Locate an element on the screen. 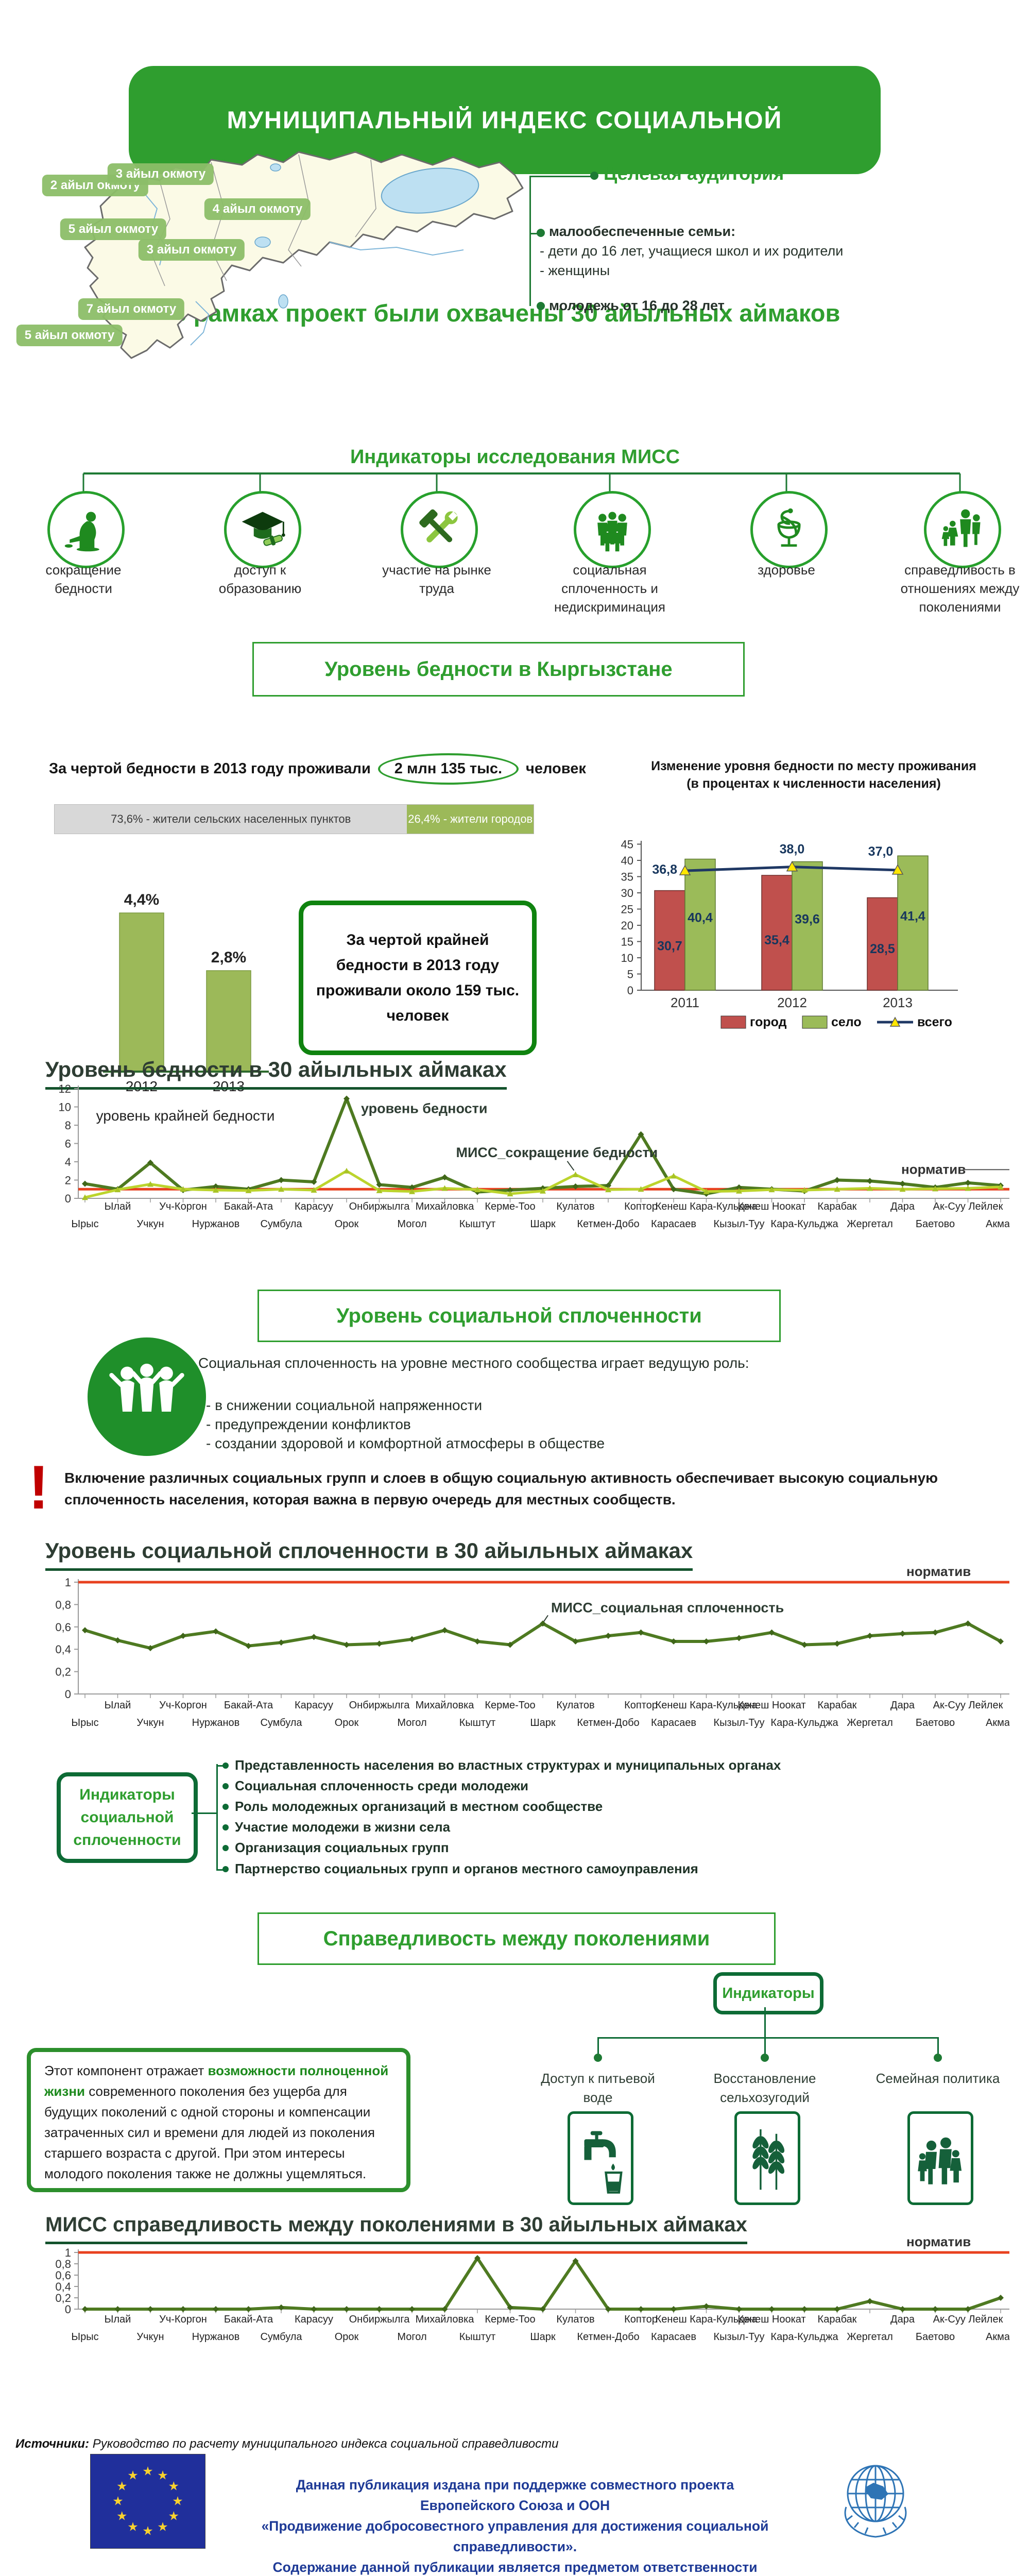 Image resolution: width=1030 pixels, height=2576 pixels. chart1-title-text: Уровень бедности в 30 айыльных аймаках is located at coordinates (276, 1073).